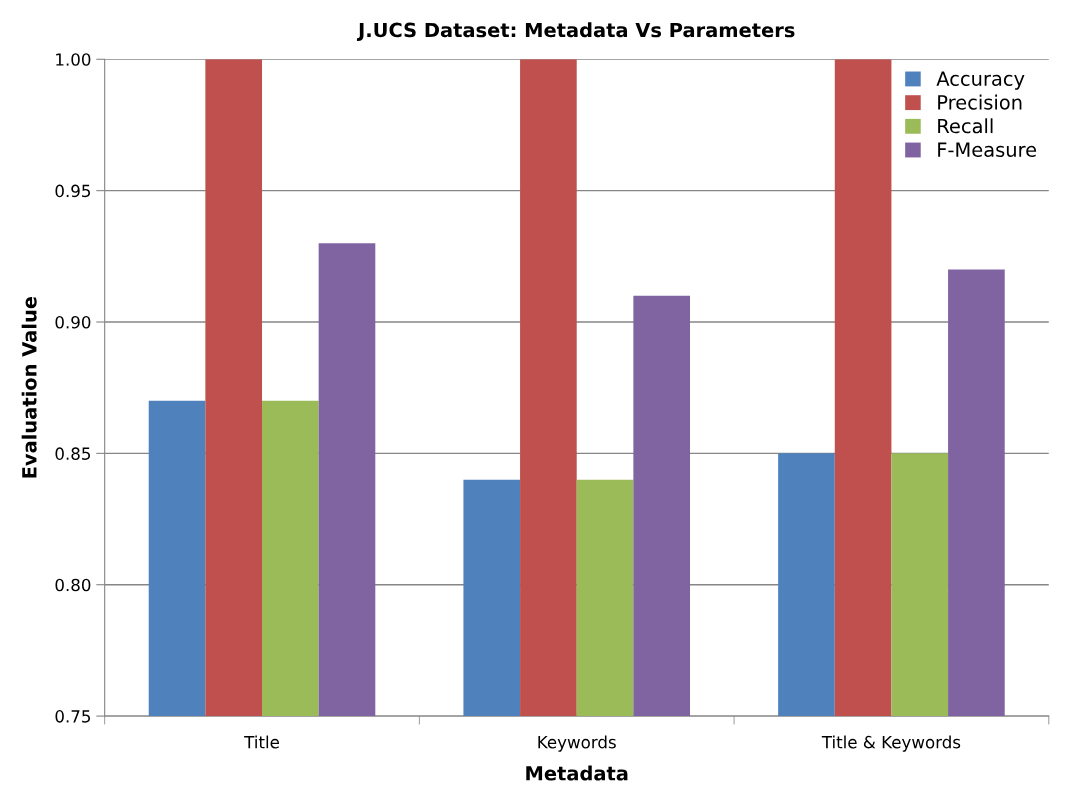 This screenshot has width=1068, height=801. Describe the element at coordinates (73, 322) in the screenshot. I see `y-tick-label: 0.90` at that location.